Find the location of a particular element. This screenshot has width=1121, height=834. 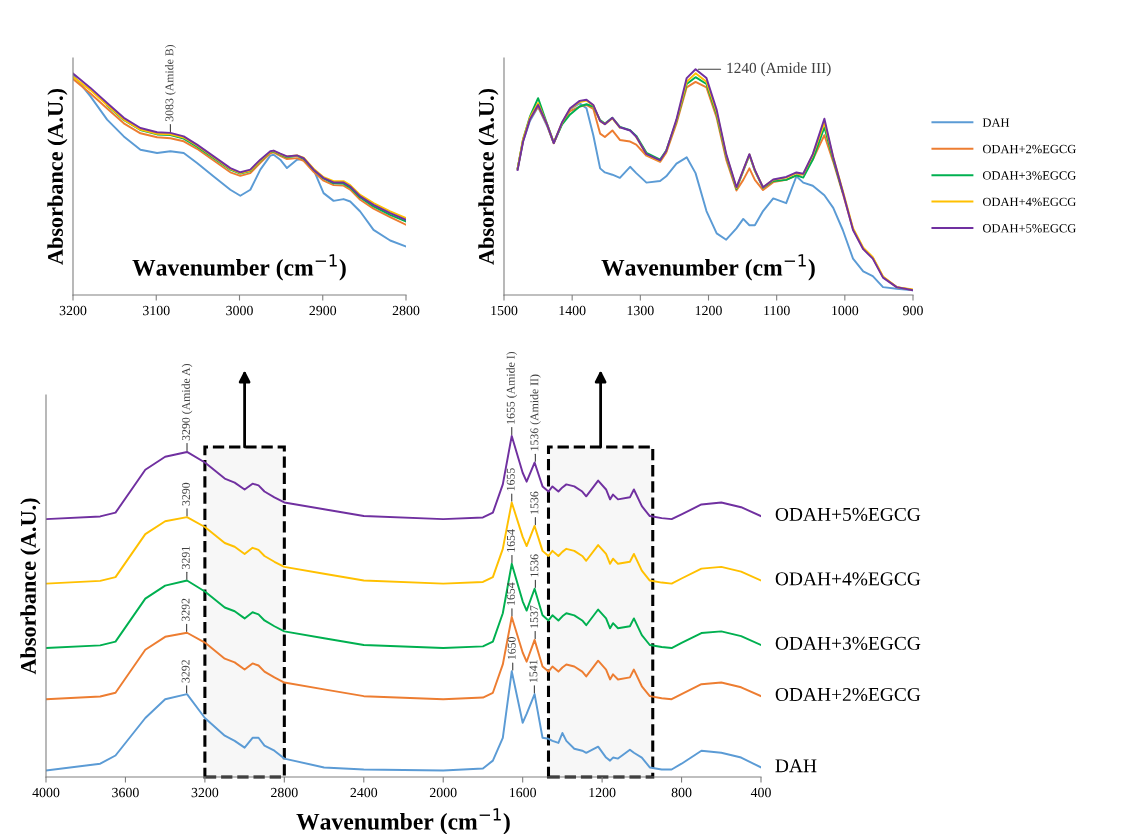

x-tick-label: 1500 is located at coordinates (504, 310).